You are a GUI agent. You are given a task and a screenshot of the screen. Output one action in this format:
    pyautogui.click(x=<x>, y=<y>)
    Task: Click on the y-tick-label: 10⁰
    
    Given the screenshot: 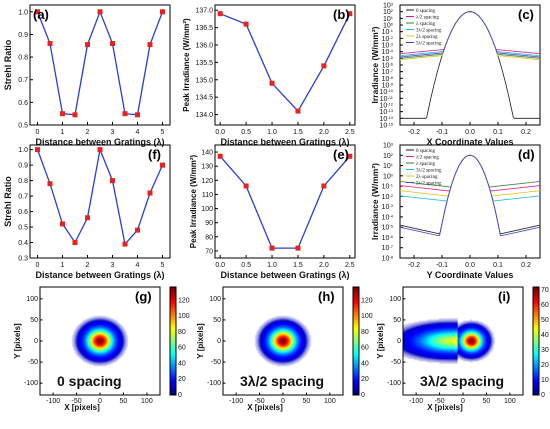 What is the action you would take?
    pyautogui.click(x=388, y=176)
    